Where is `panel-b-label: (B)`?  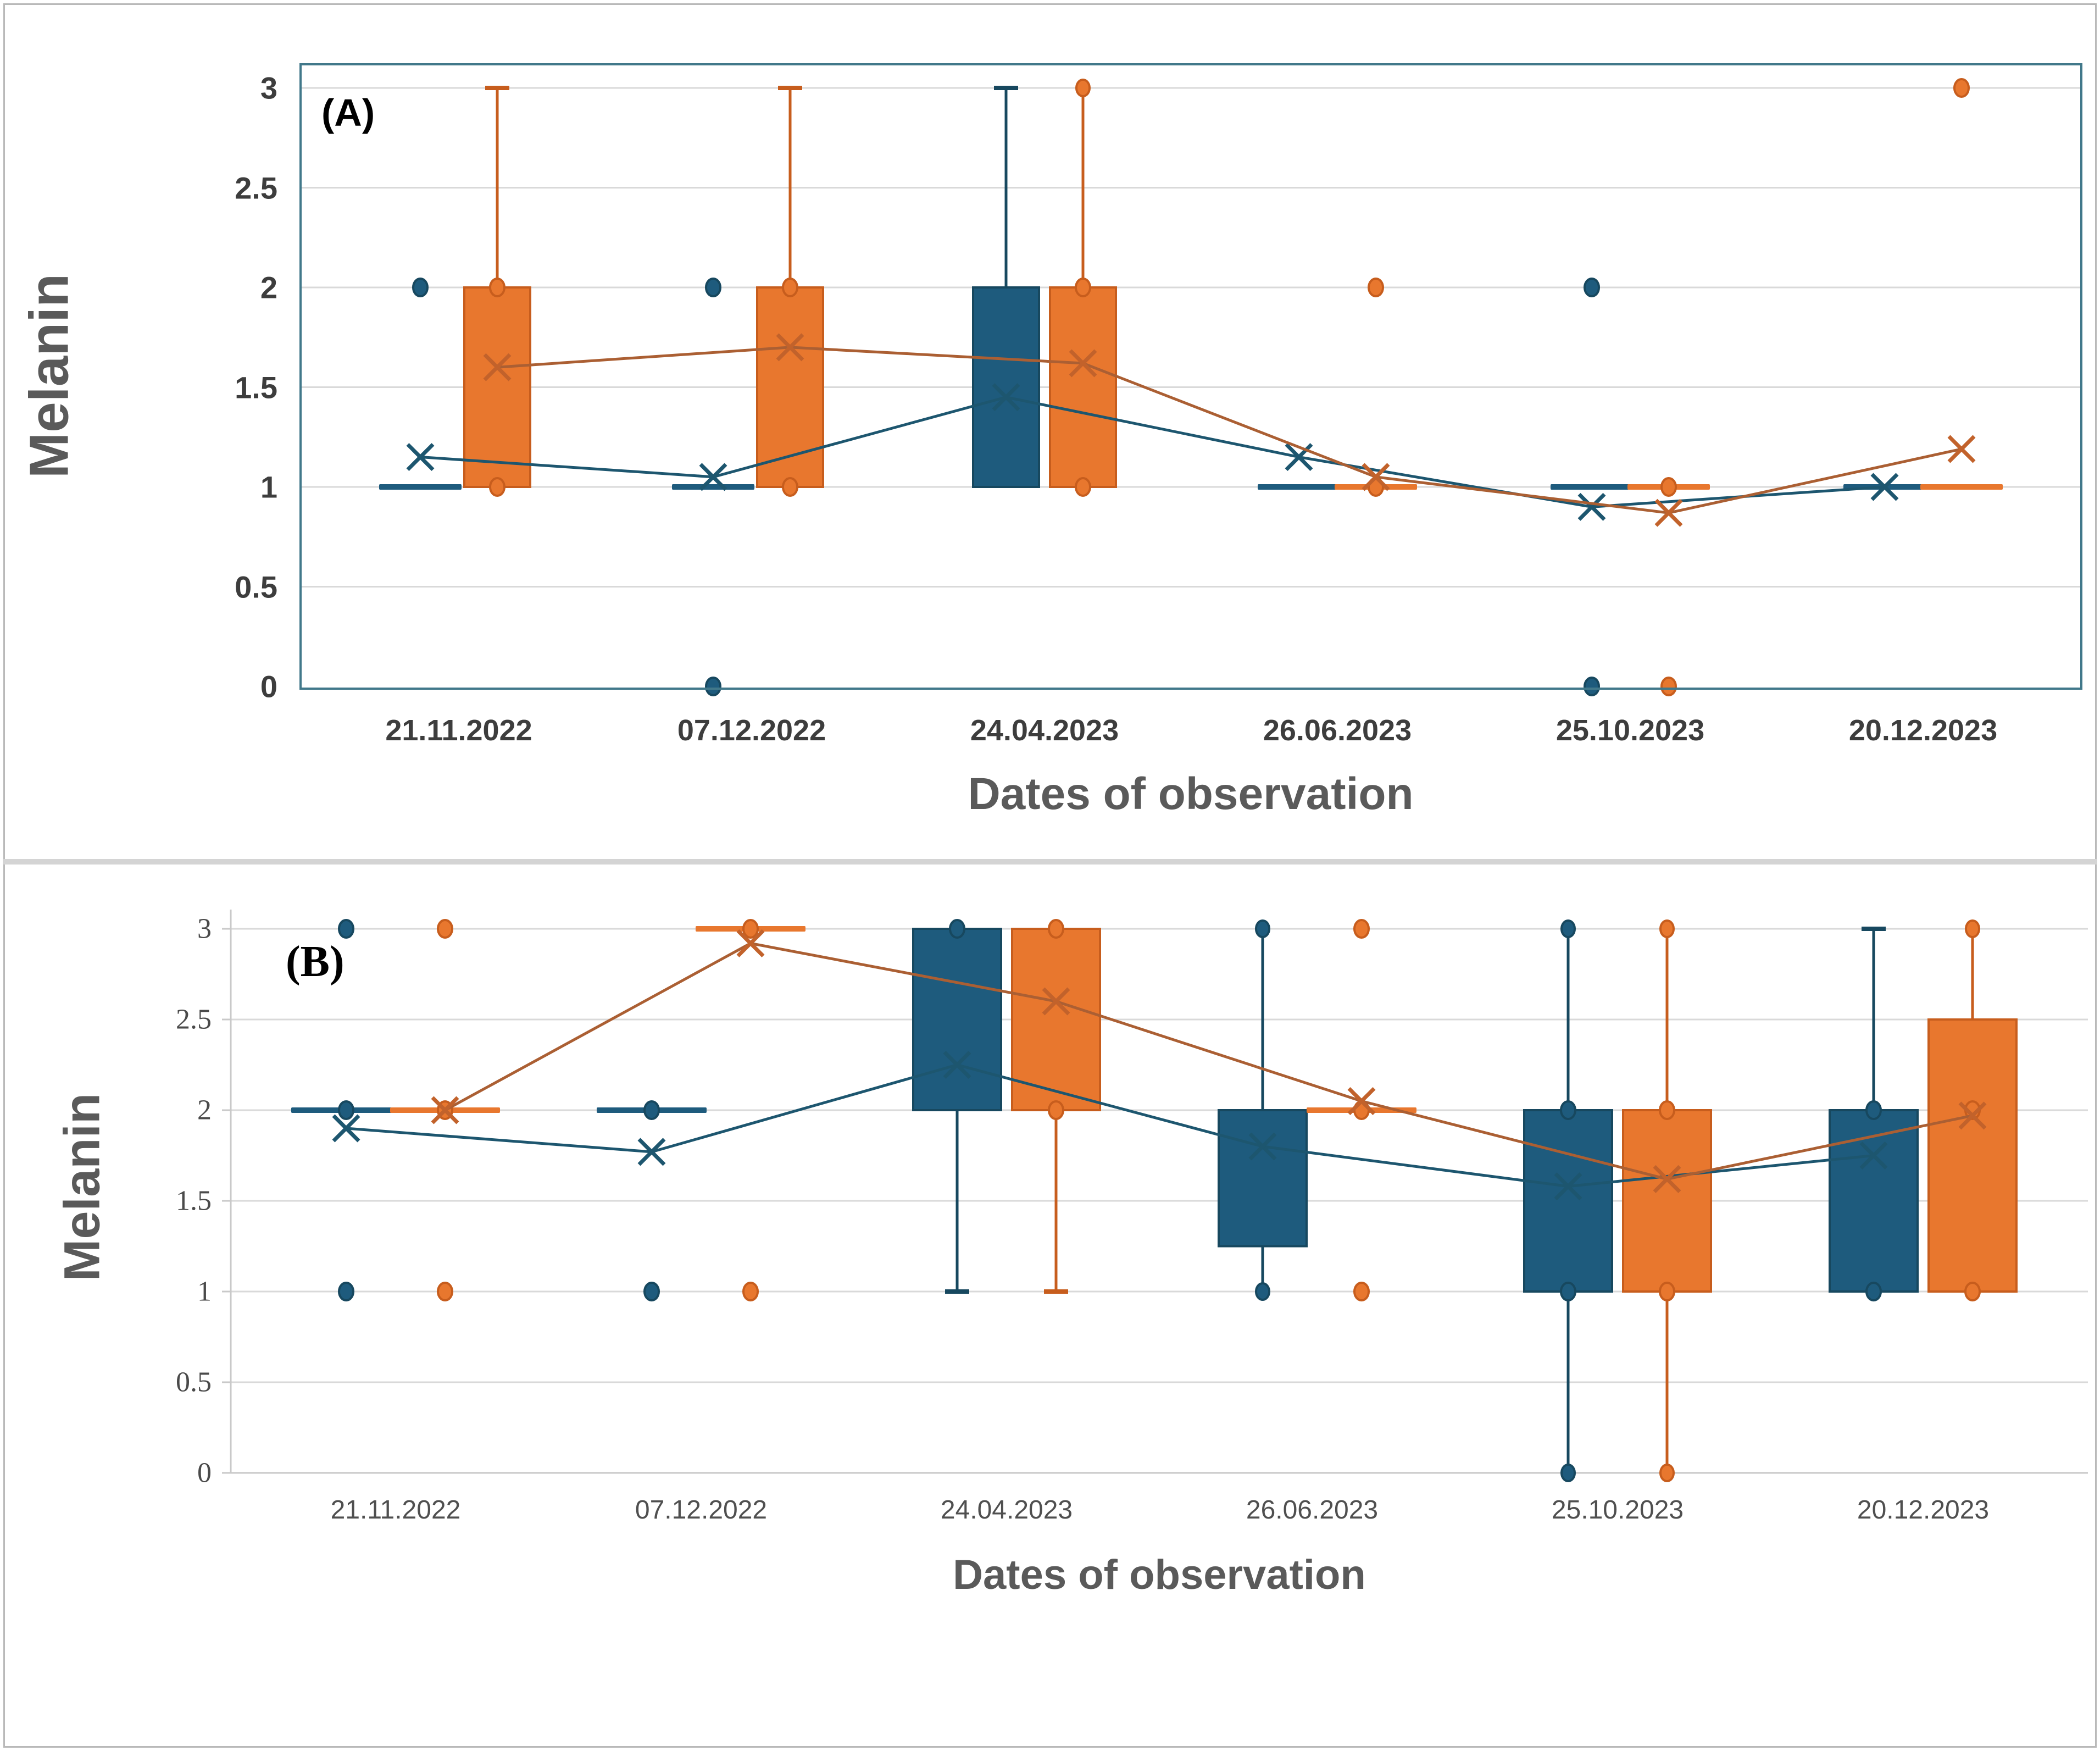
panel-b-label: (B) is located at coordinates (316, 962).